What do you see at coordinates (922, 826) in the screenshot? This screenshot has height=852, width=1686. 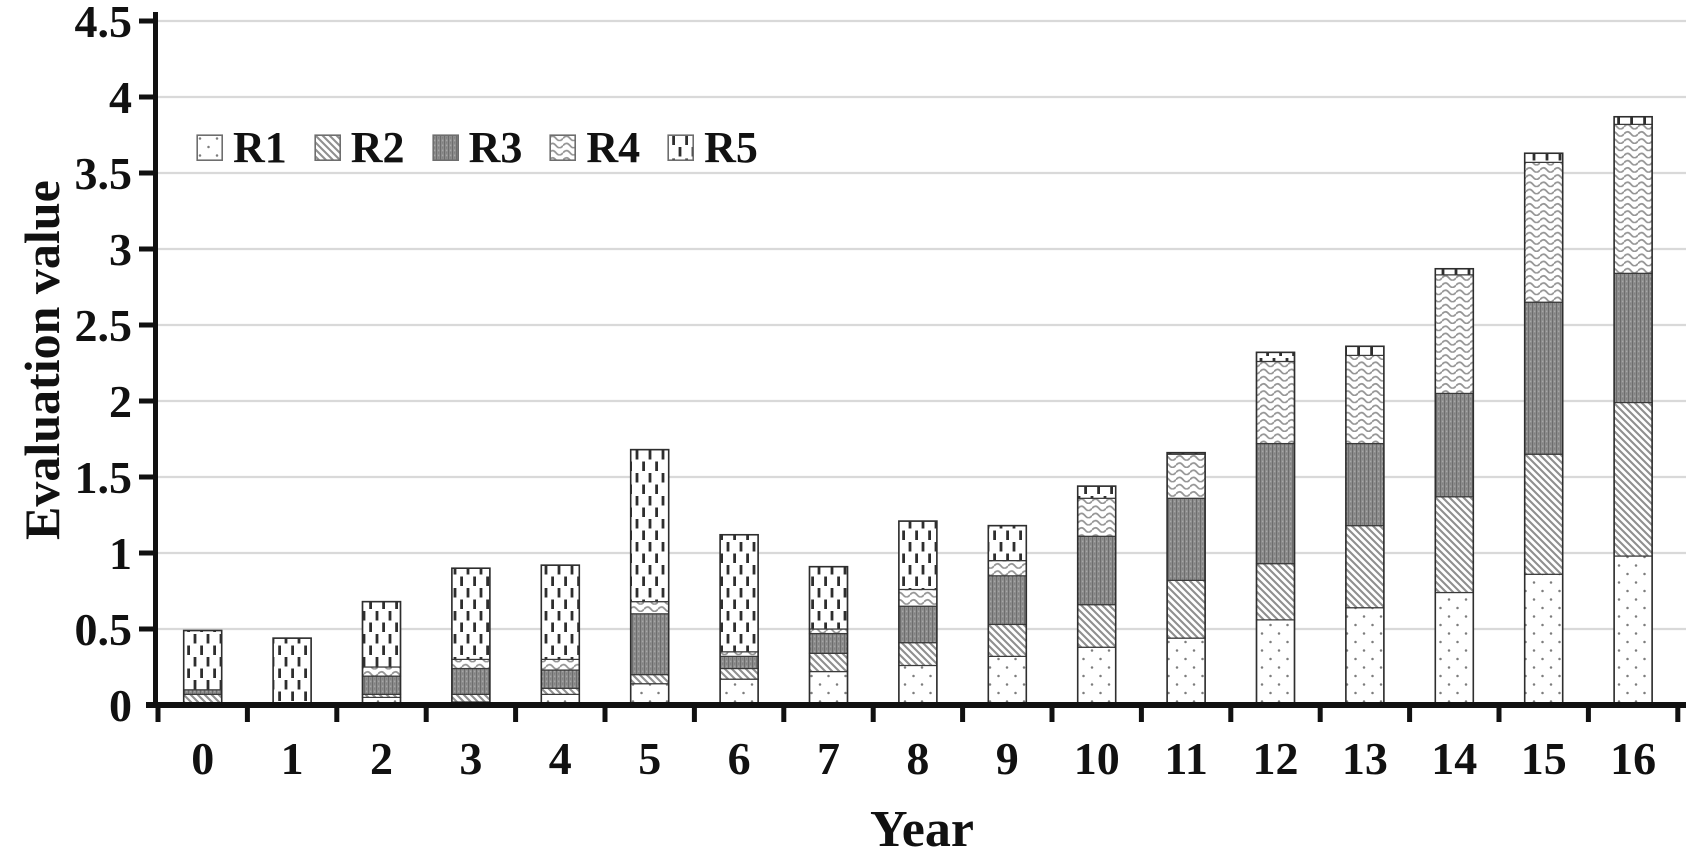 I see `x-axis-title: Year` at bounding box center [922, 826].